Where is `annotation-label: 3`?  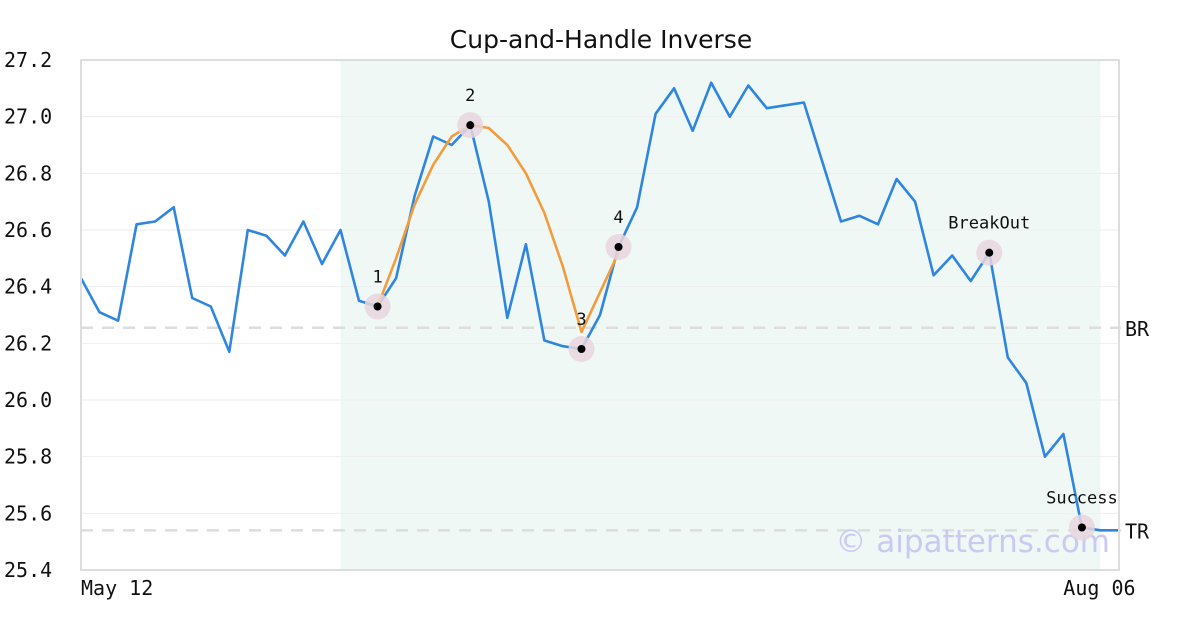 annotation-label: 3 is located at coordinates (581, 320).